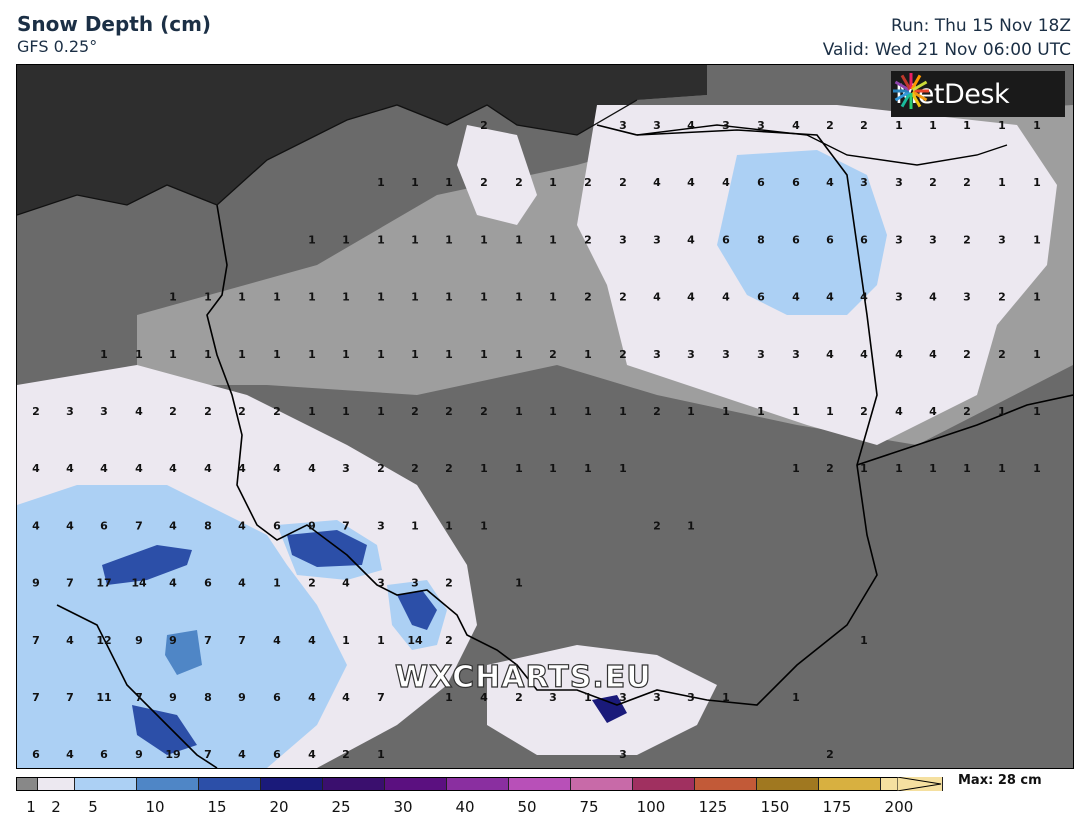 Image resolution: width=1088 pixels, height=835 pixels. Describe the element at coordinates (978, 94) in the screenshot. I see `metdesk-logo: MetDesk` at that location.